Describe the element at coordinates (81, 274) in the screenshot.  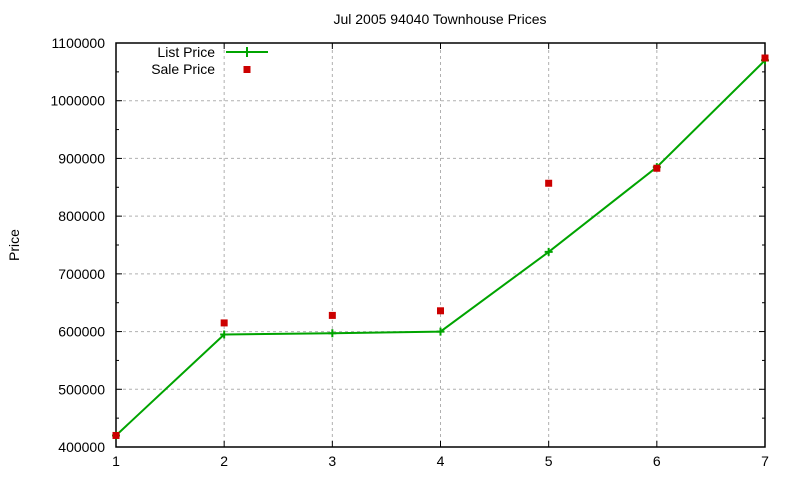
I see `y-tick-label: 700000` at that location.